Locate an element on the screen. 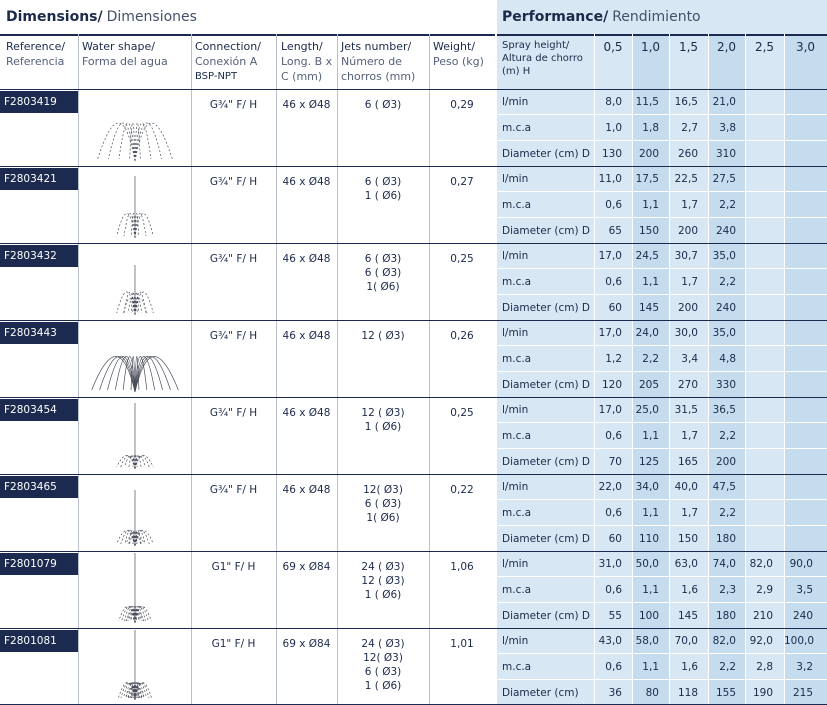  header-weight-es: Peso (kg) is located at coordinates (458, 61).